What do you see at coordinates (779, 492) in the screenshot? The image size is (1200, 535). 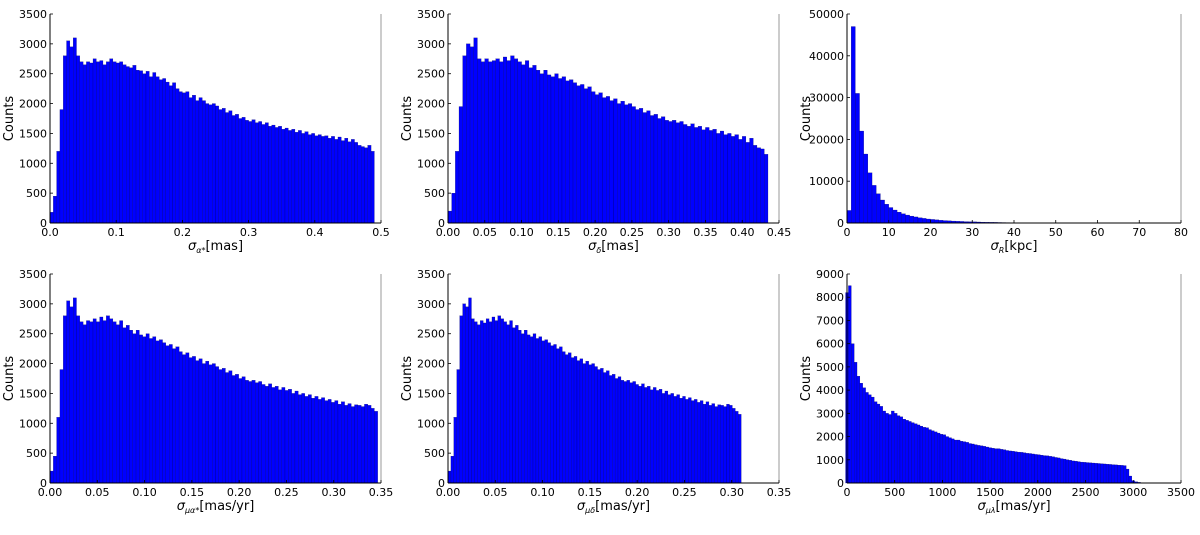 I see `x-tick-label: 0.35` at bounding box center [779, 492].